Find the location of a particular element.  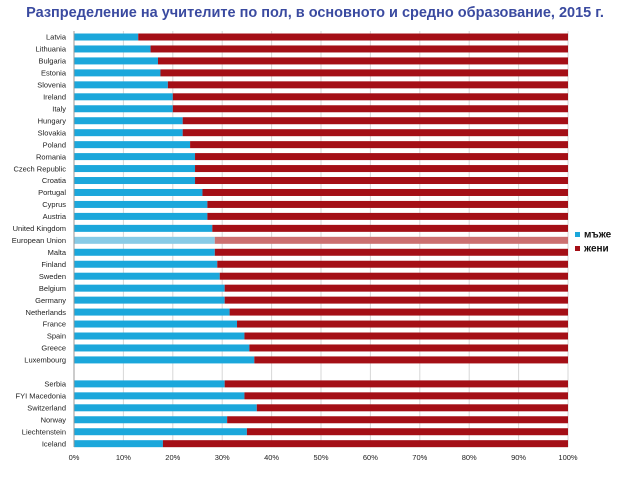

x-tick-label: 70% is located at coordinates (419, 457).